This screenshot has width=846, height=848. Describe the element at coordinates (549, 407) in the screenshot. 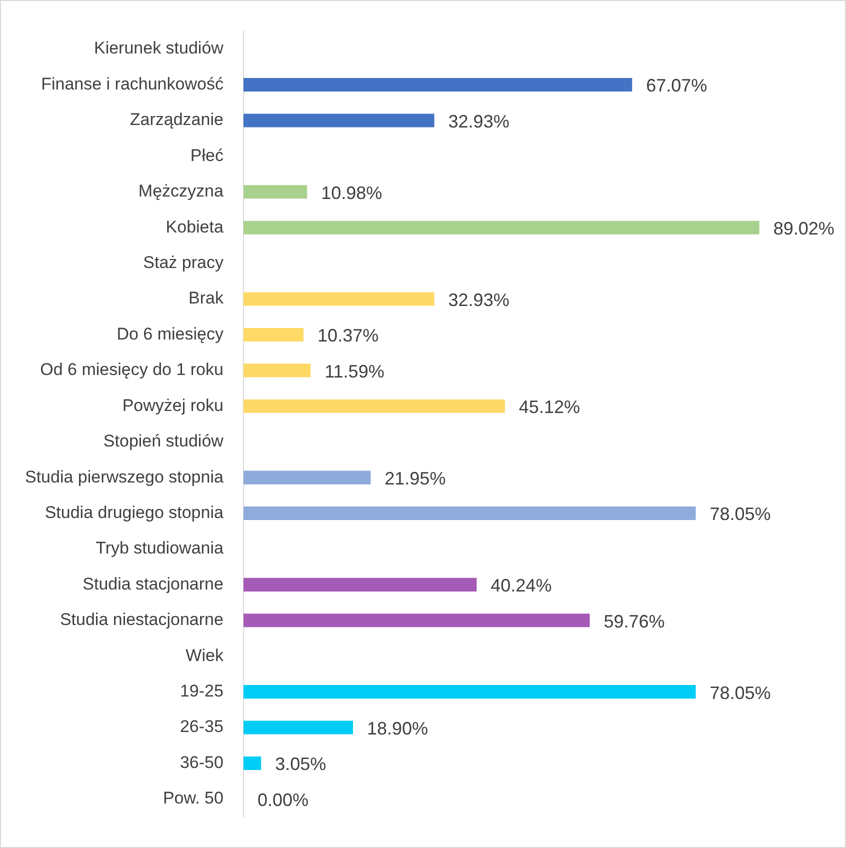

I see `data-label: 45.12%` at that location.